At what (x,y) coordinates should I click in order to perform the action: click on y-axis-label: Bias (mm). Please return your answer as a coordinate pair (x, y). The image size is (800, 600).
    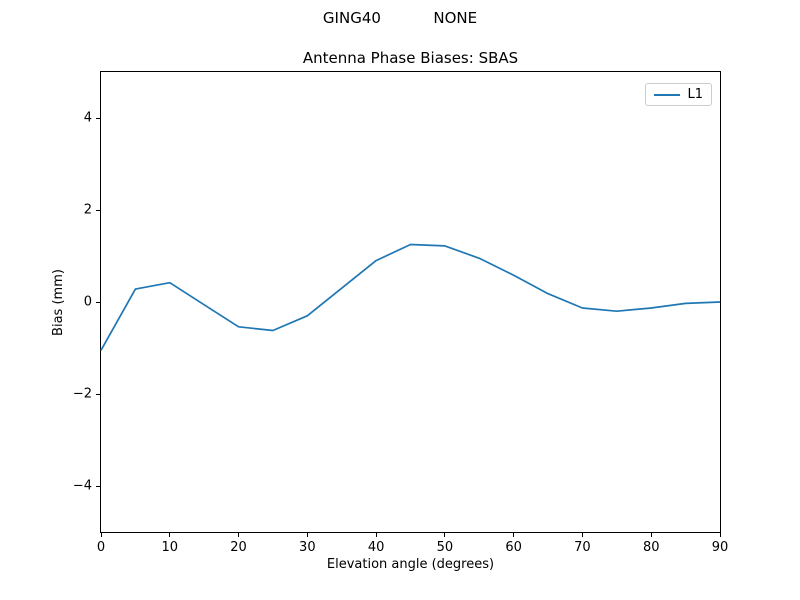
    Looking at the image, I should click on (58, 302).